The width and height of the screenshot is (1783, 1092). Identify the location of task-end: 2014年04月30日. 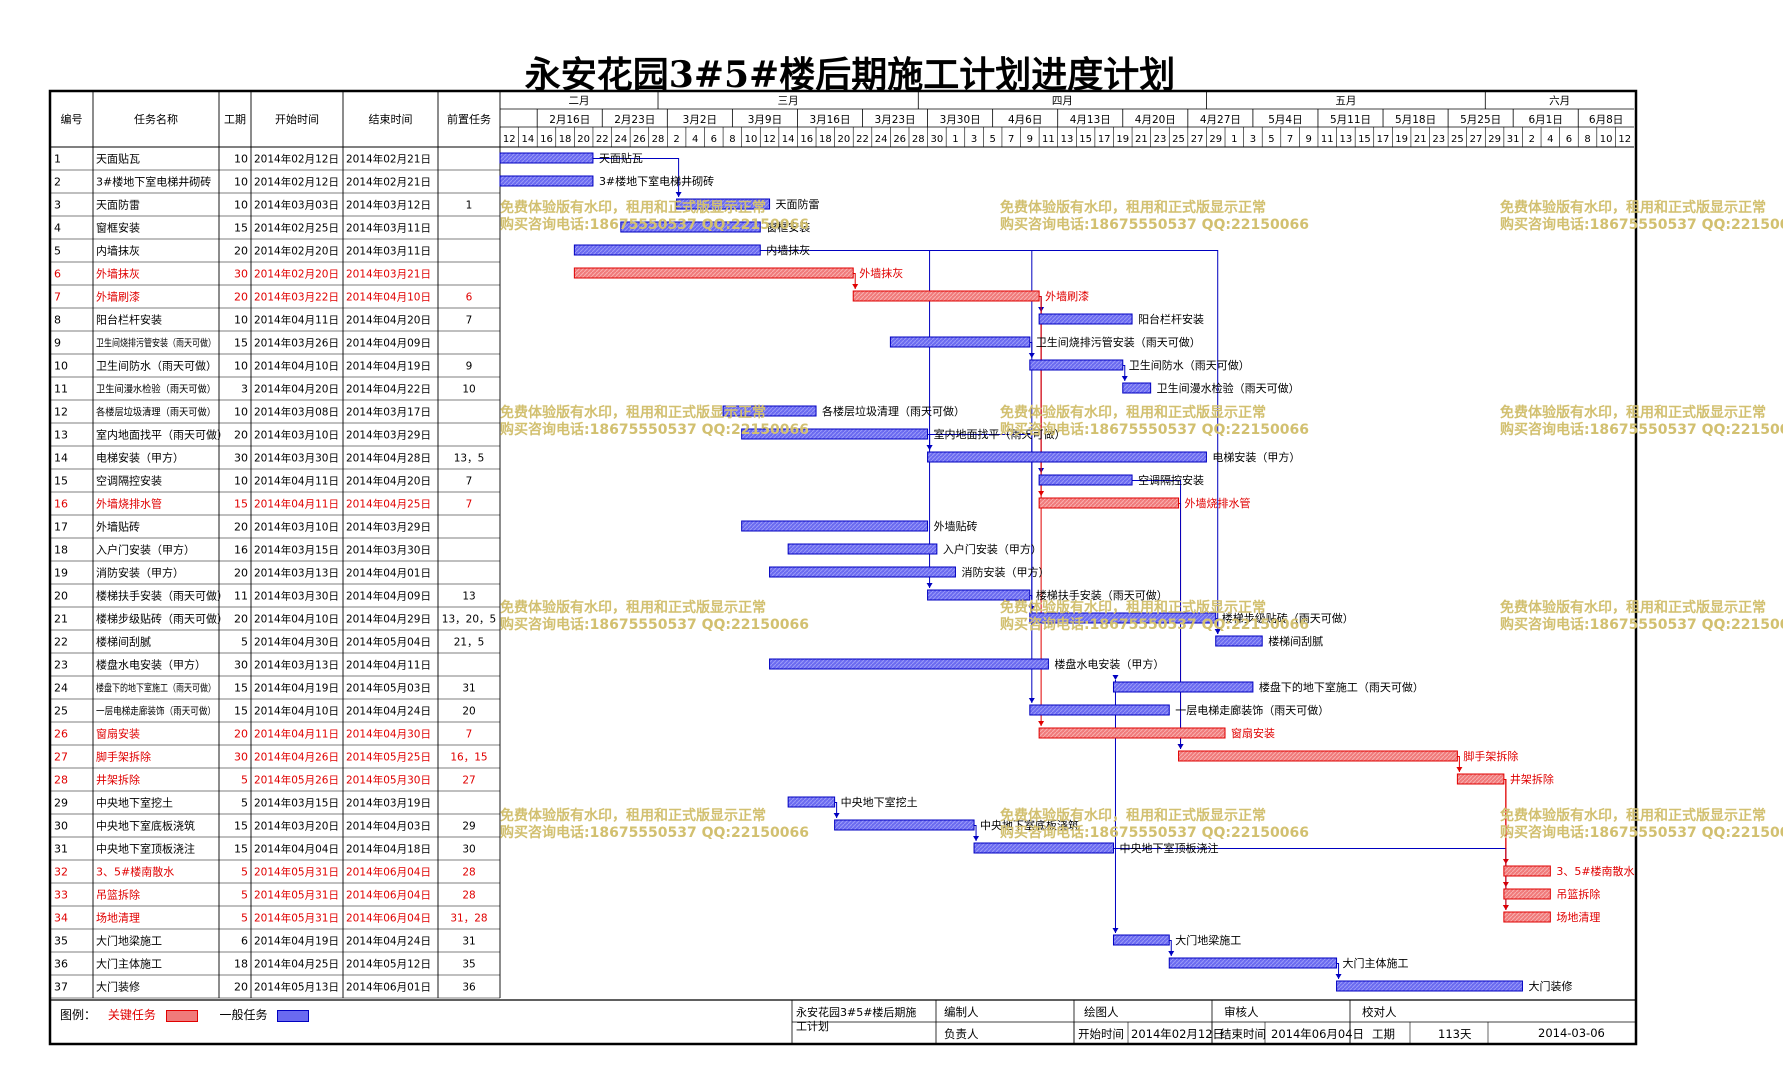
(388, 734).